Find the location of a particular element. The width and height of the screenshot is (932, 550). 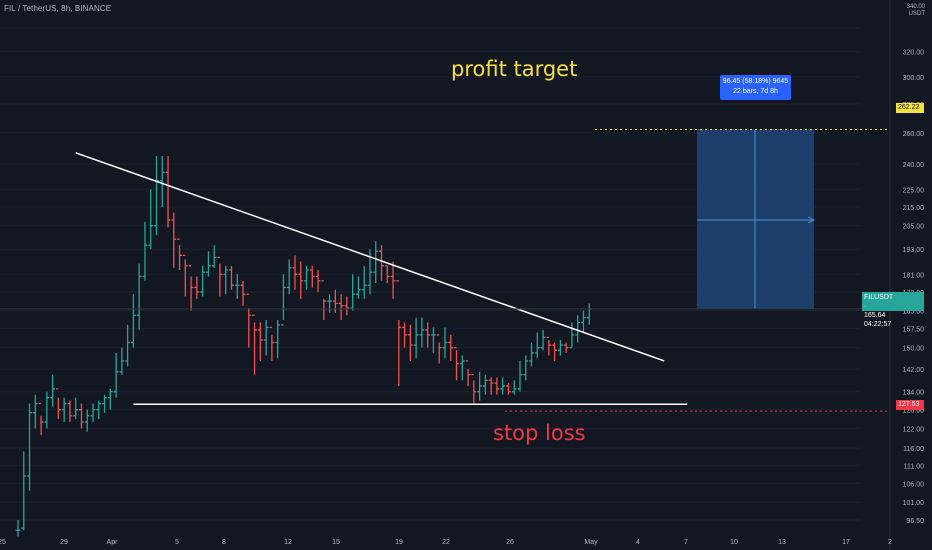

symbol-title: FIL / TetherUS, 8h, BINANCE is located at coordinates (58, 8).